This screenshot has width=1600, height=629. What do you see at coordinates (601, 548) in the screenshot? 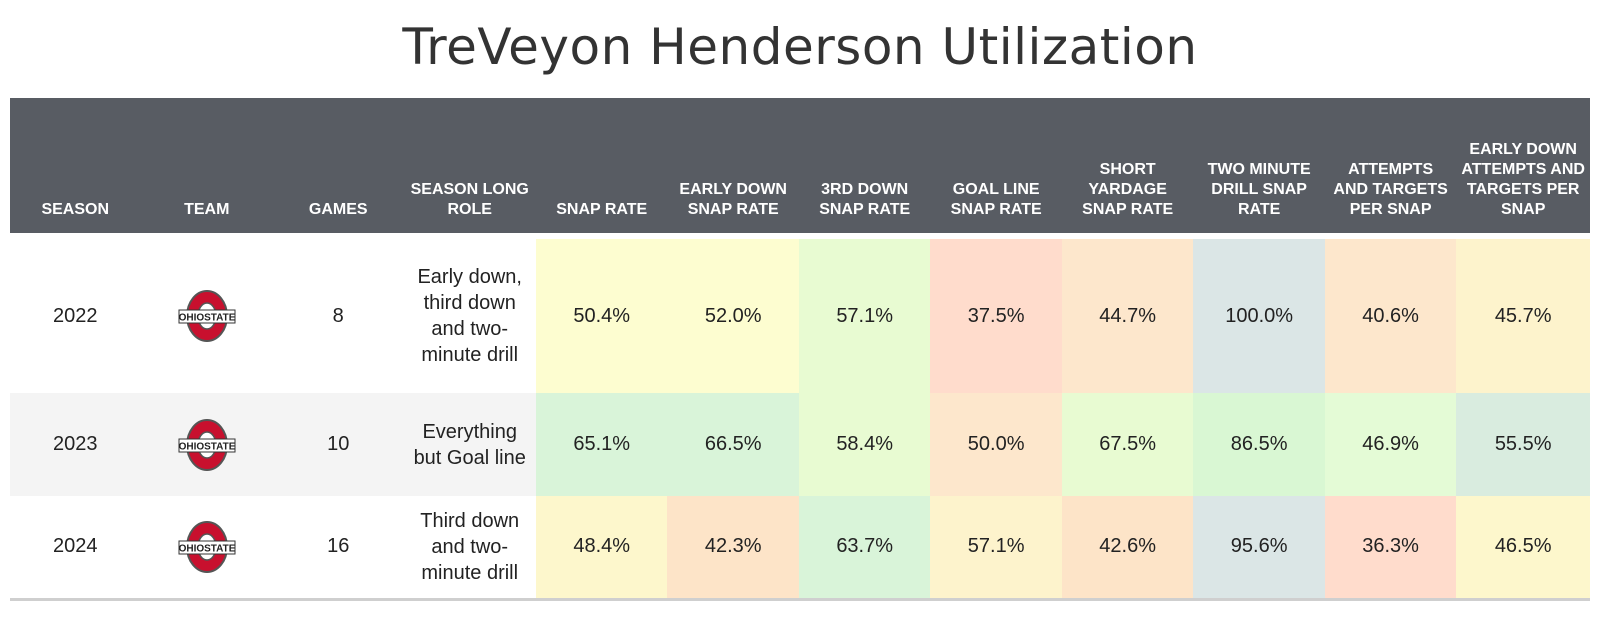
I see `metric-cell: 48.4%` at bounding box center [601, 548].